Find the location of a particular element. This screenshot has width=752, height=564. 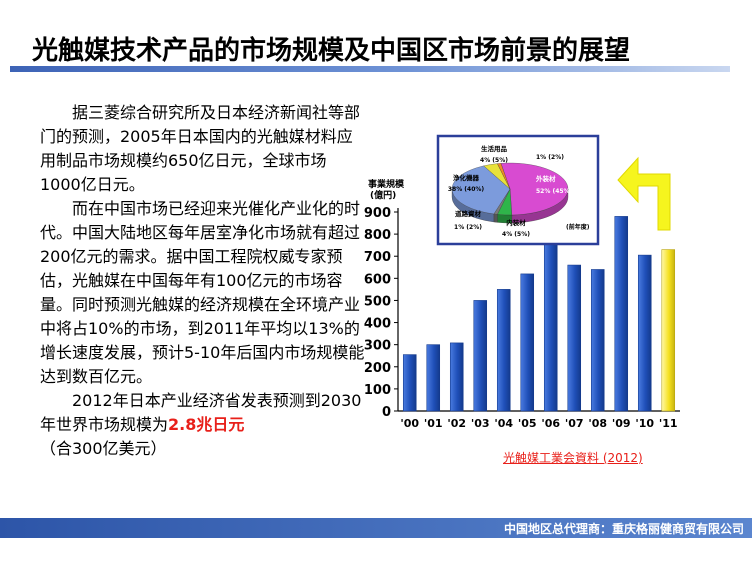

pie-slice-name: 外装材 is located at coordinates (546, 178).